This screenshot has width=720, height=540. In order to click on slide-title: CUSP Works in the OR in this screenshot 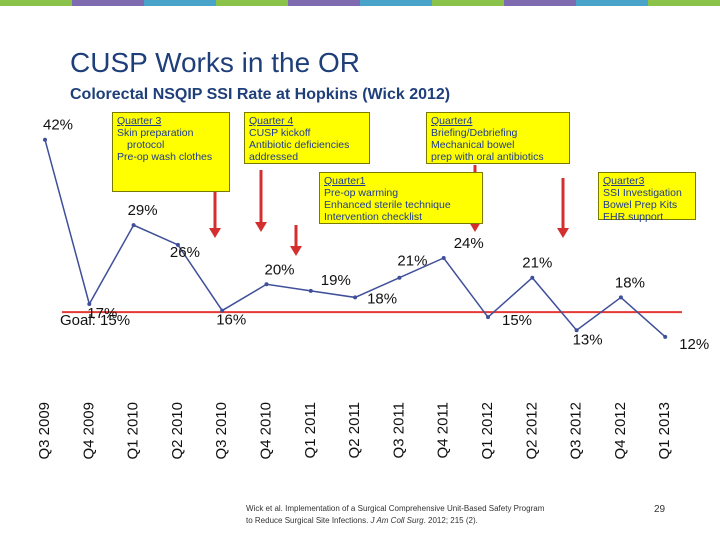, I will do `click(215, 62)`.